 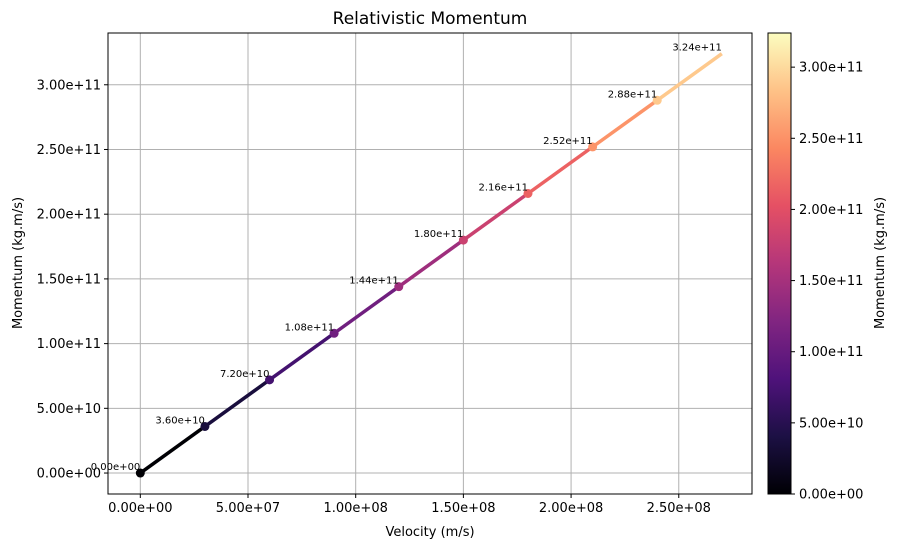 What do you see at coordinates (633, 94) in the screenshot?
I see `data-label: 2.88e+11` at bounding box center [633, 94].